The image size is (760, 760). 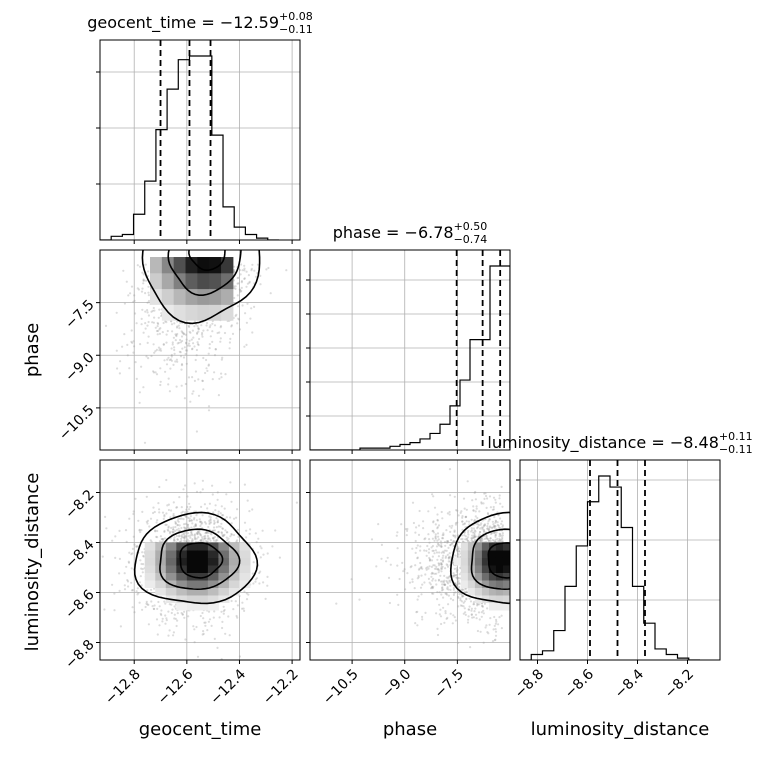 What do you see at coordinates (410, 350) in the screenshot?
I see `phase-histogram-grid` at bounding box center [410, 350].